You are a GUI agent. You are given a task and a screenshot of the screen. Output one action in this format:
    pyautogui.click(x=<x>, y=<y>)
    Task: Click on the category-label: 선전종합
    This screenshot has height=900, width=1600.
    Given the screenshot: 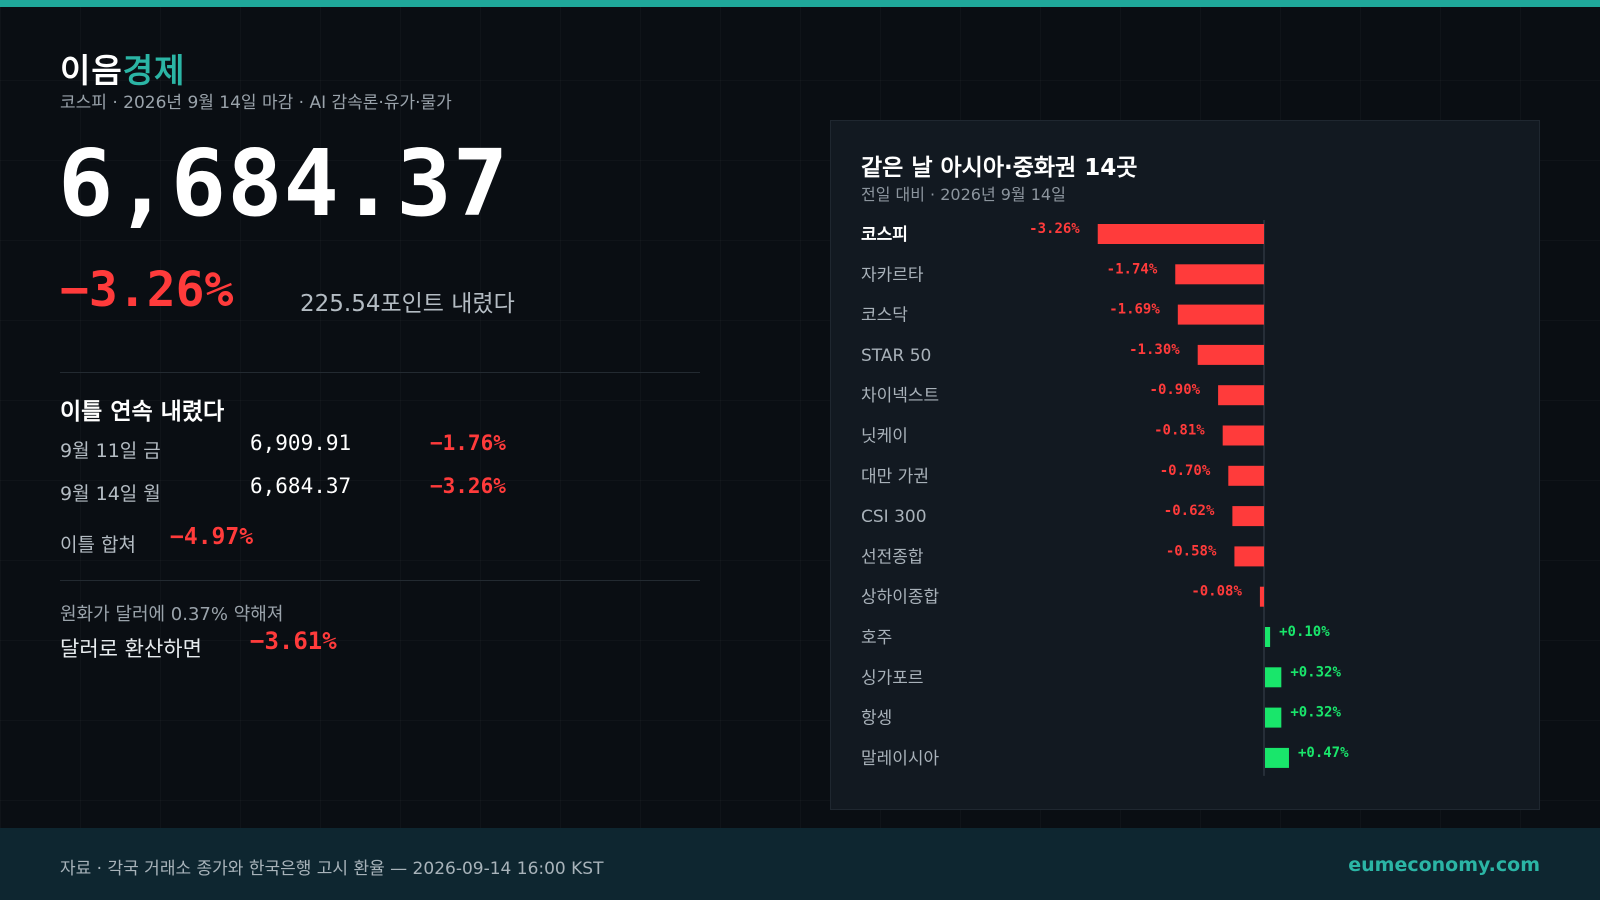 What is the action you would take?
    pyautogui.click(x=892, y=557)
    